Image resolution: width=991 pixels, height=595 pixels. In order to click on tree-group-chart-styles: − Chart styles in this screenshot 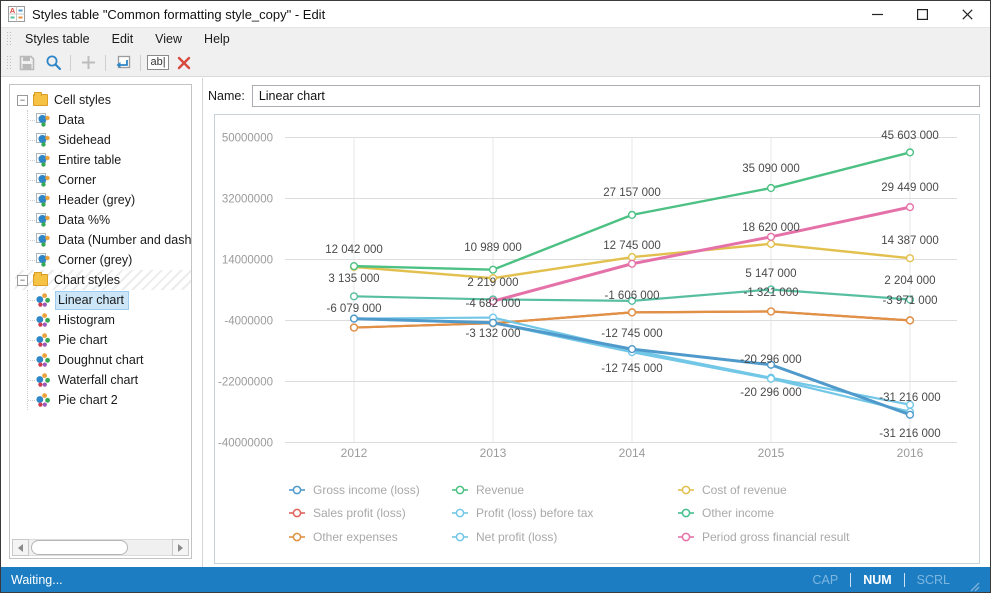, I will do `click(103, 280)`.